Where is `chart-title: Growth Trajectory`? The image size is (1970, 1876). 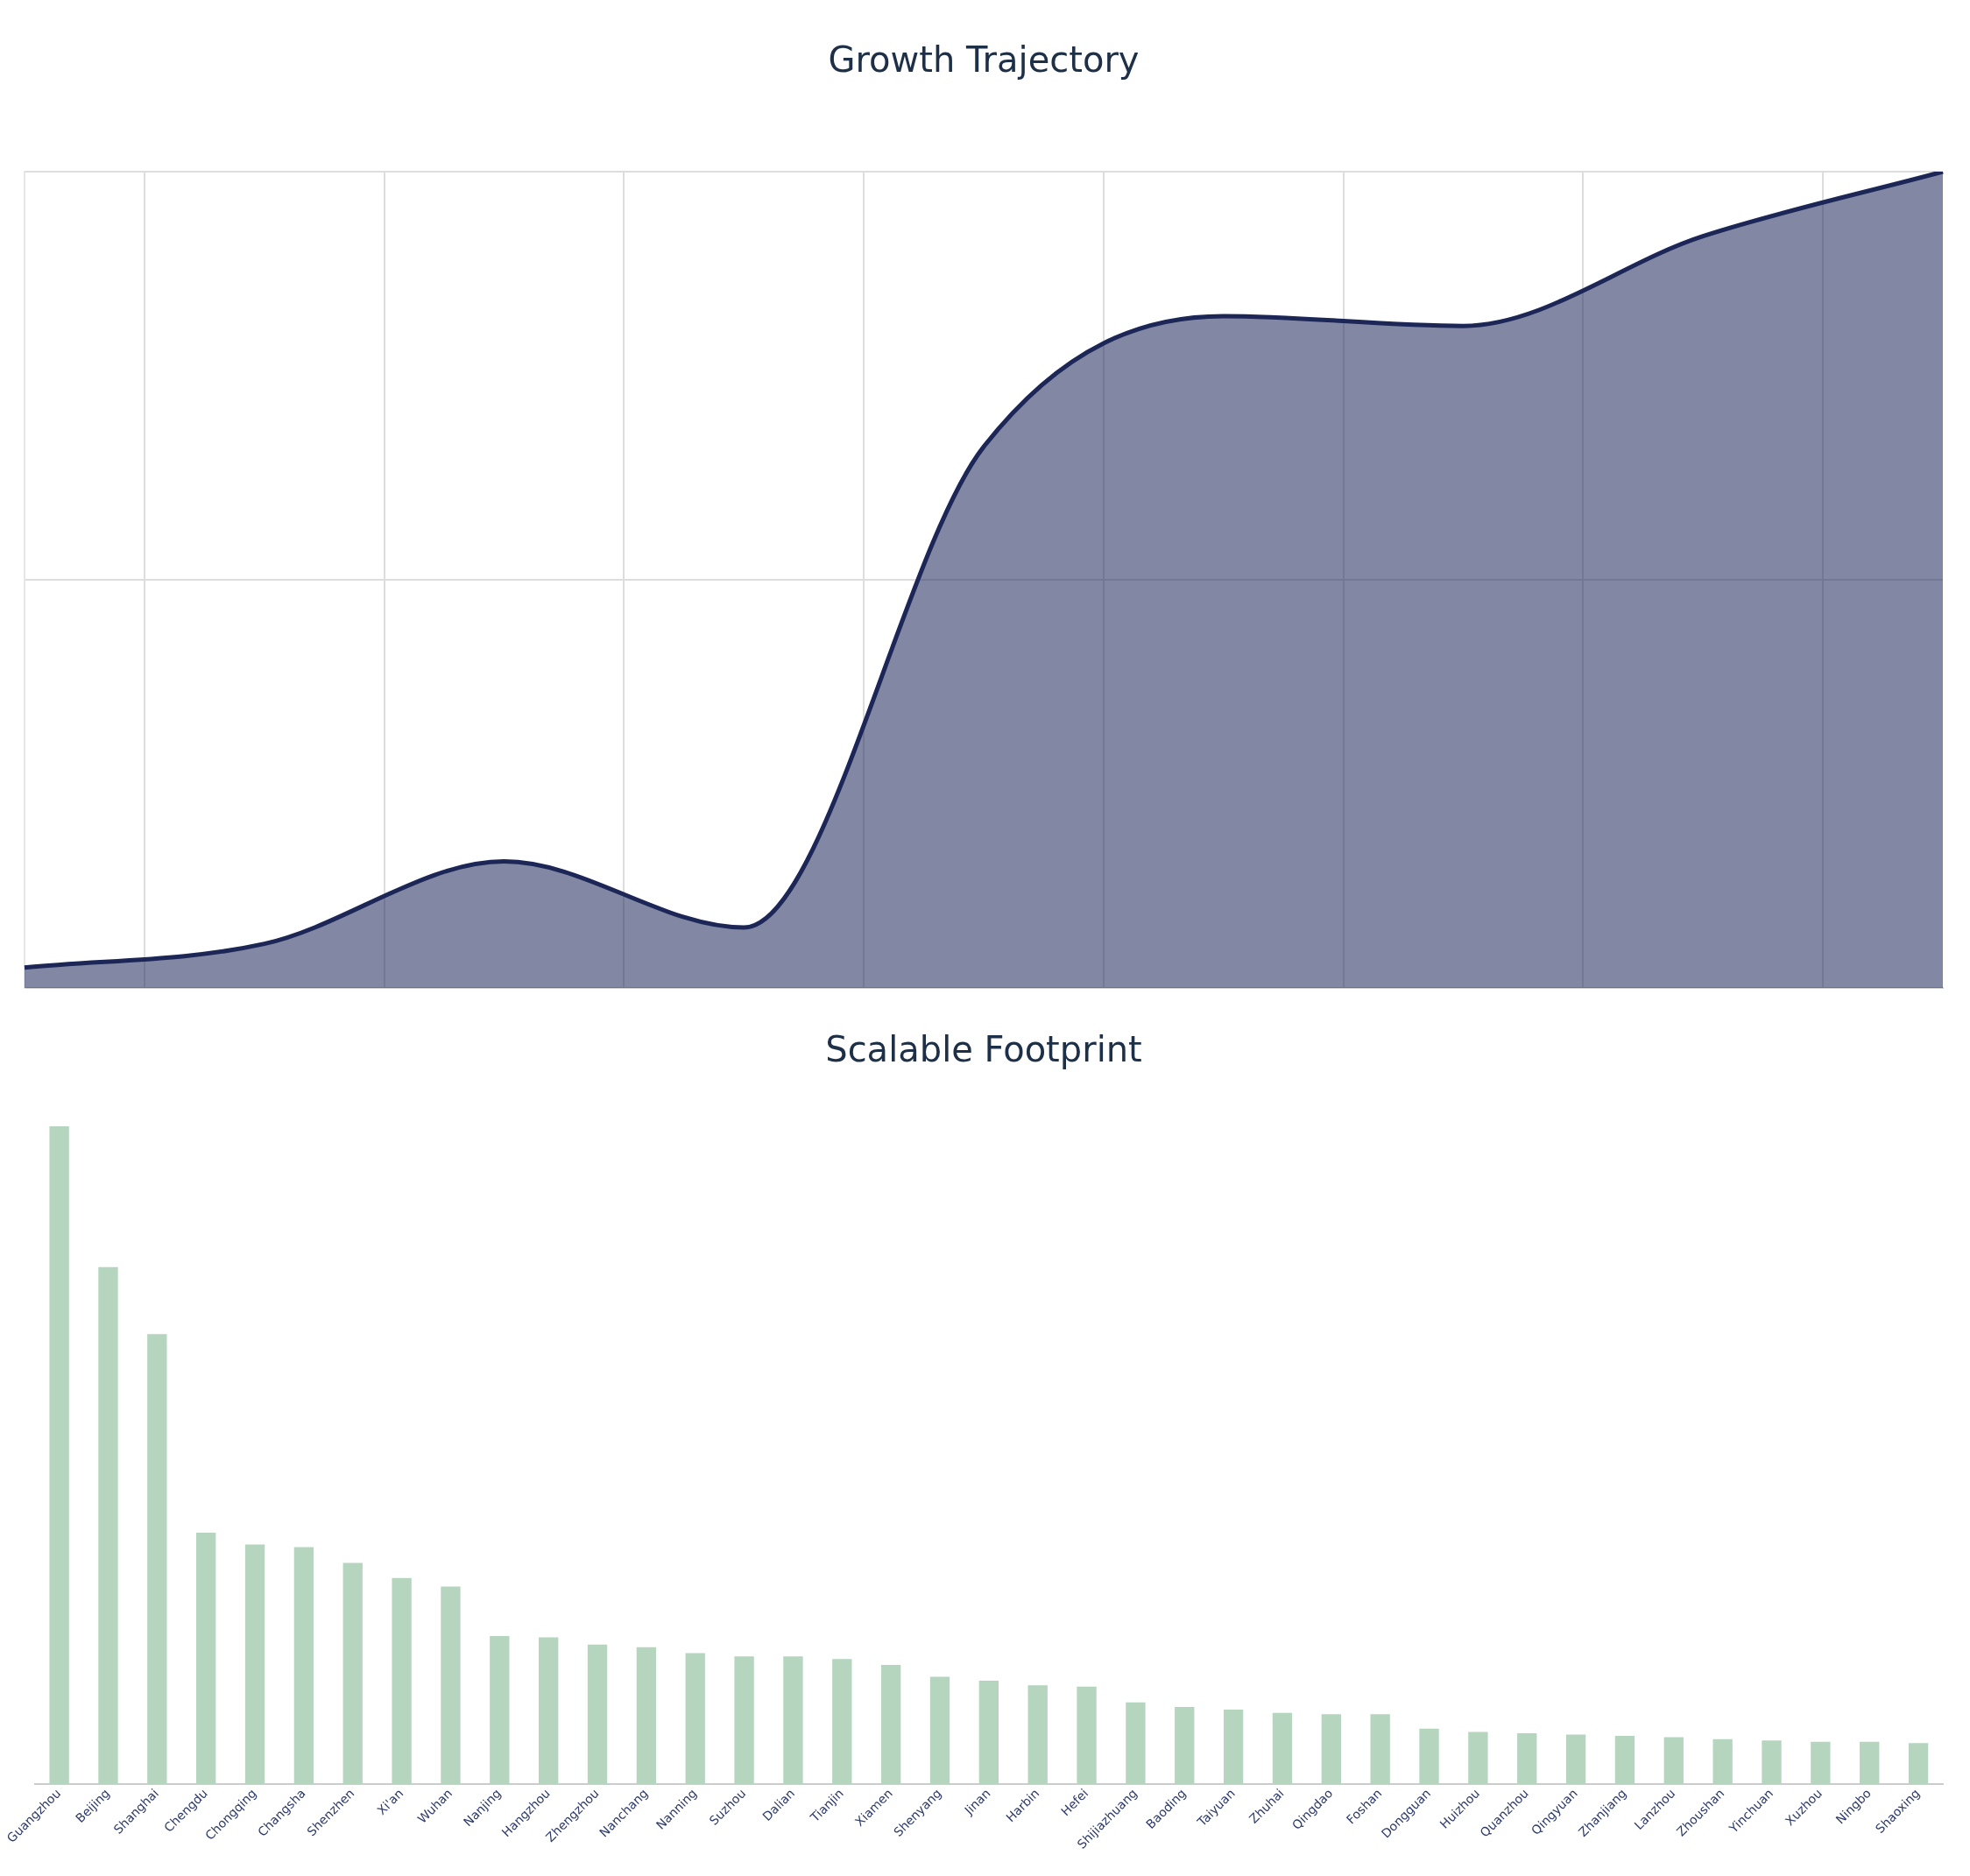 chart-title: Growth Trajectory is located at coordinates (984, 60).